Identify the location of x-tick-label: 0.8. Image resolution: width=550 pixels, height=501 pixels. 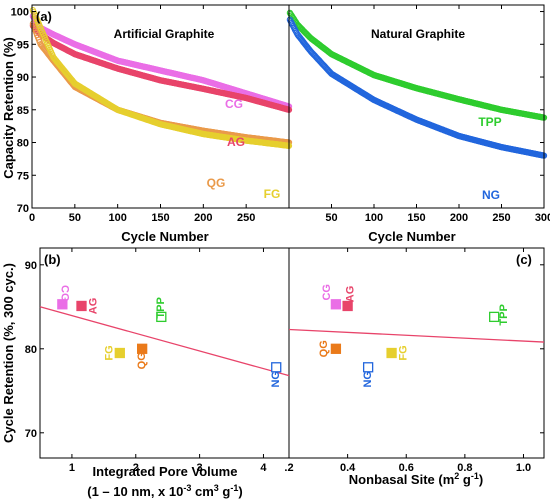
(464, 468).